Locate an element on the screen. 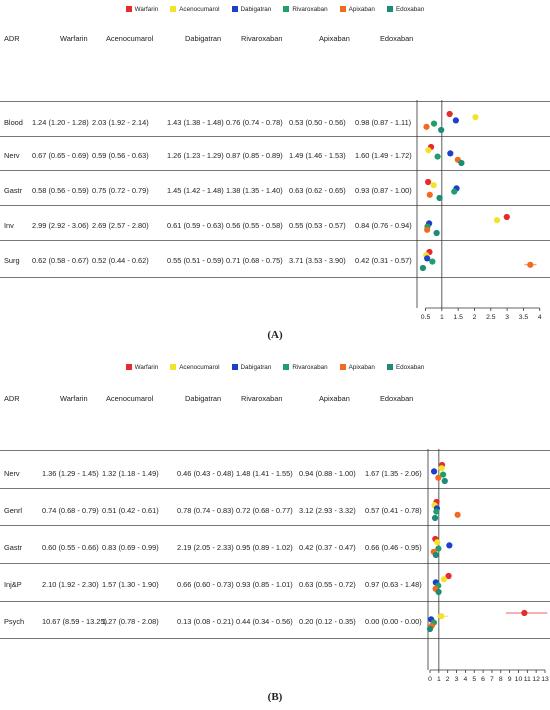  legend-item-edoxaban: Edoxaban is located at coordinates (405, 367).